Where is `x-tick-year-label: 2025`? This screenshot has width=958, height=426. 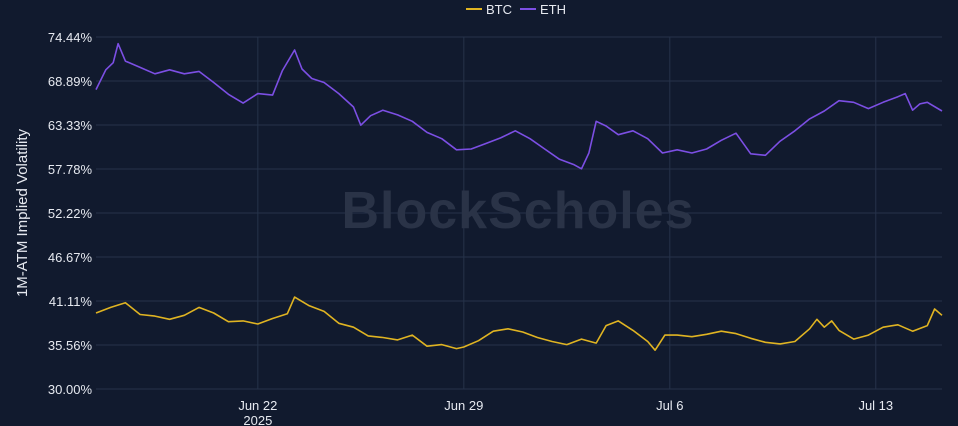
x-tick-year-label: 2025 is located at coordinates (257, 419).